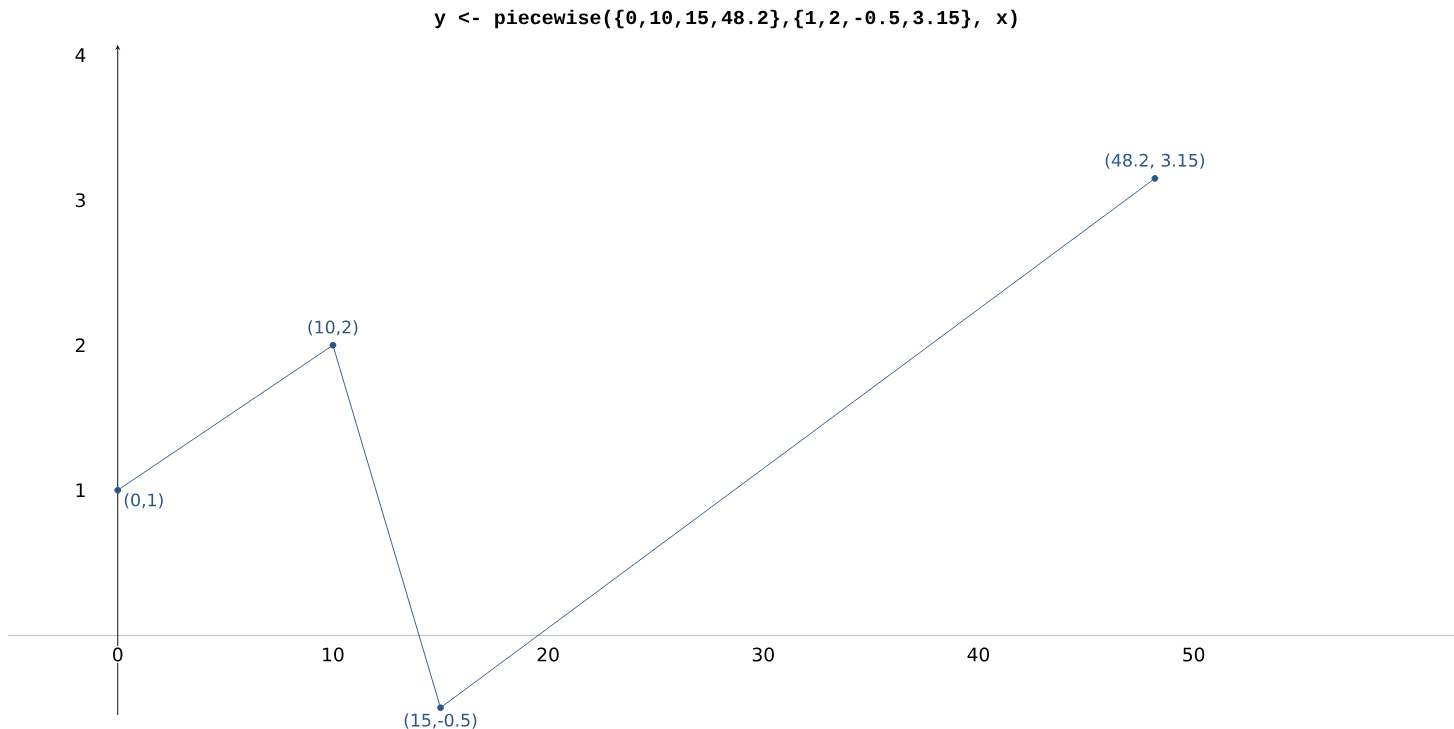  What do you see at coordinates (80, 200) in the screenshot?
I see `y-tick-label: 3` at bounding box center [80, 200].